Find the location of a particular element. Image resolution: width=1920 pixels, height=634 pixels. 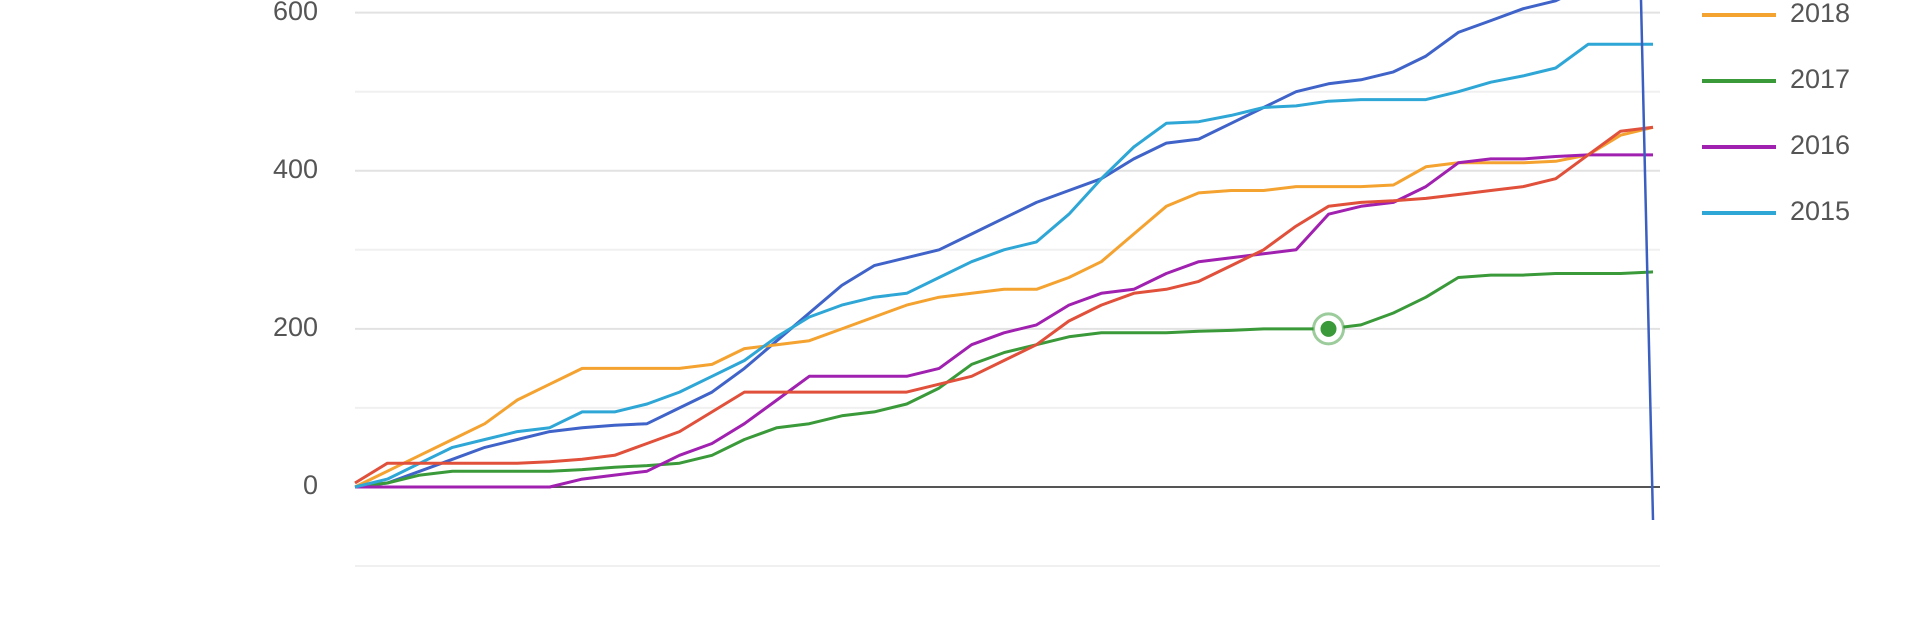

y-tick-label: 0 is located at coordinates (310, 485).